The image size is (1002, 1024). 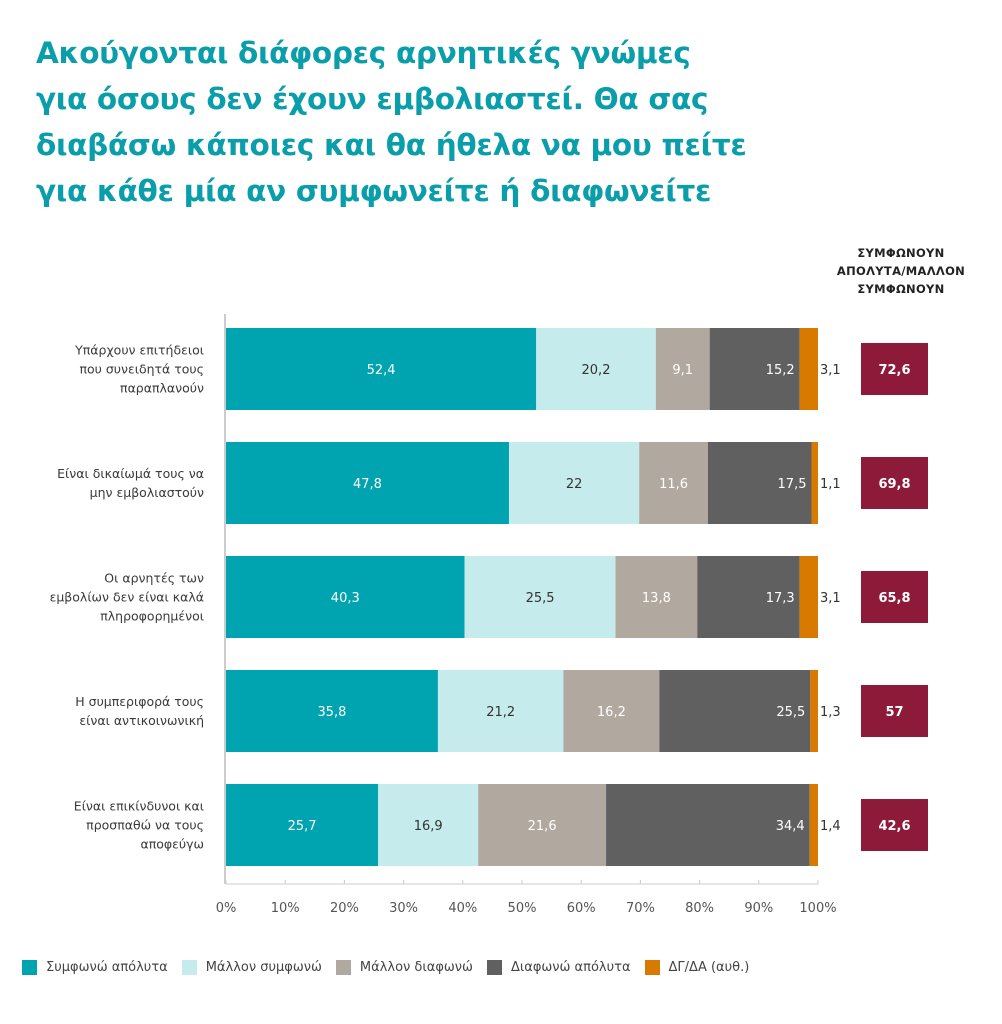 I want to click on category-label-line: Είναι επικίνδυνοι και, so click(x=139, y=806).